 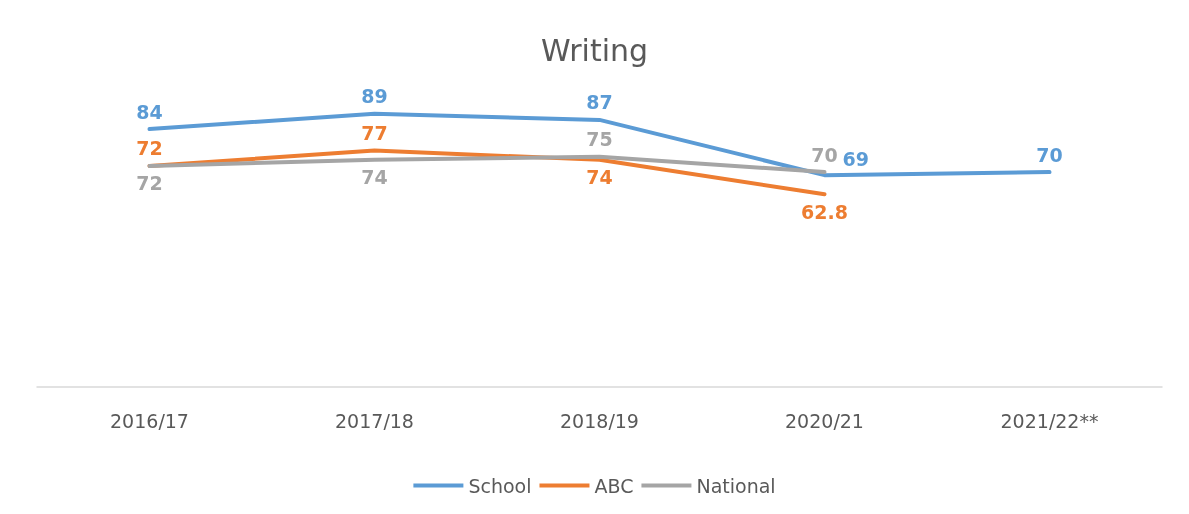 What do you see at coordinates (599, 139) in the screenshot?
I see `data-label: 75` at bounding box center [599, 139].